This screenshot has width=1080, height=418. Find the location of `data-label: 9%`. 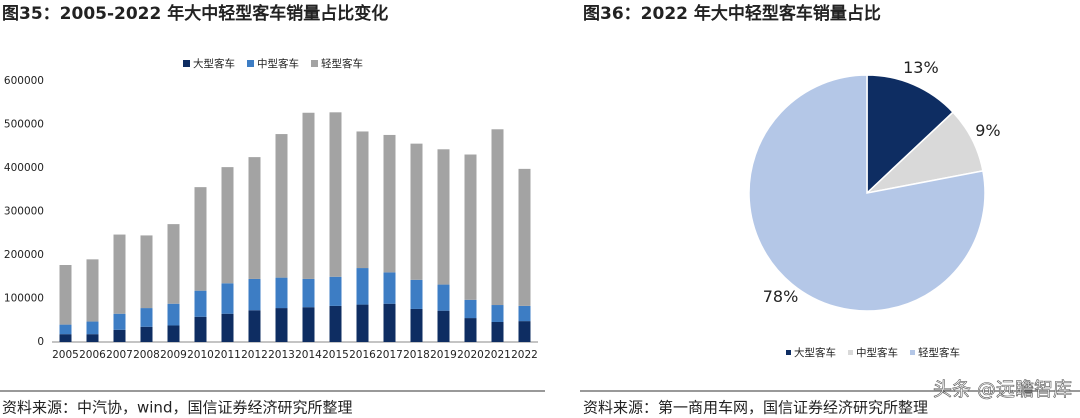

data-label: 9% is located at coordinates (987, 130).